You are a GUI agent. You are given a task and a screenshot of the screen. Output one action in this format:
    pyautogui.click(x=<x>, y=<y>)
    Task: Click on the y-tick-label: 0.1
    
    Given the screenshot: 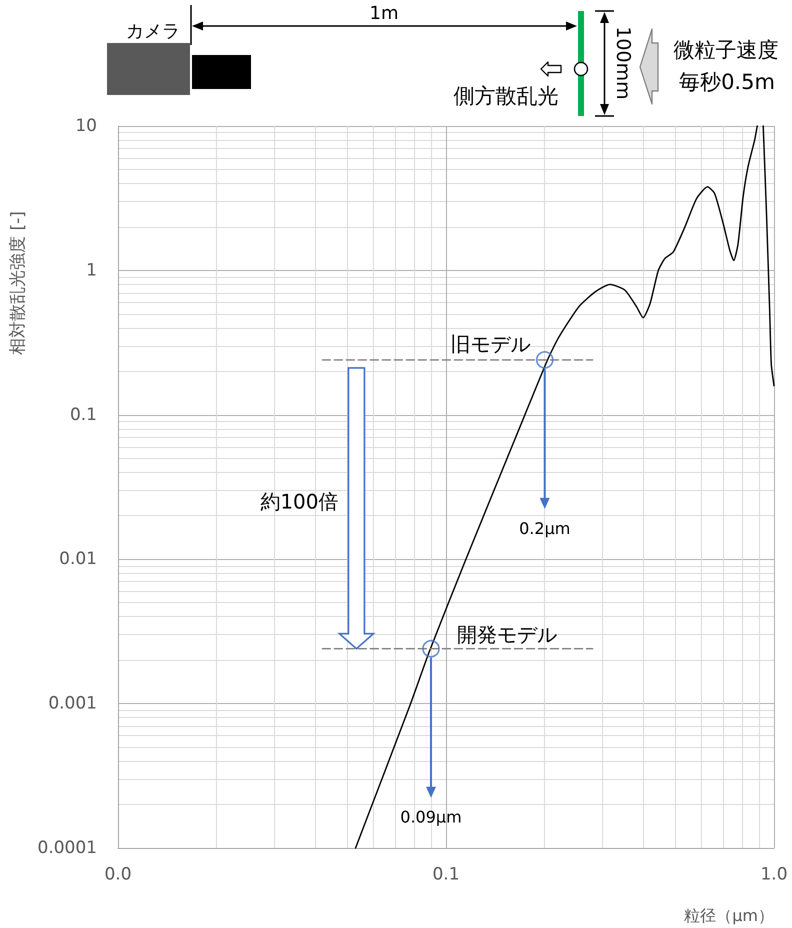 What is the action you would take?
    pyautogui.click(x=83, y=414)
    